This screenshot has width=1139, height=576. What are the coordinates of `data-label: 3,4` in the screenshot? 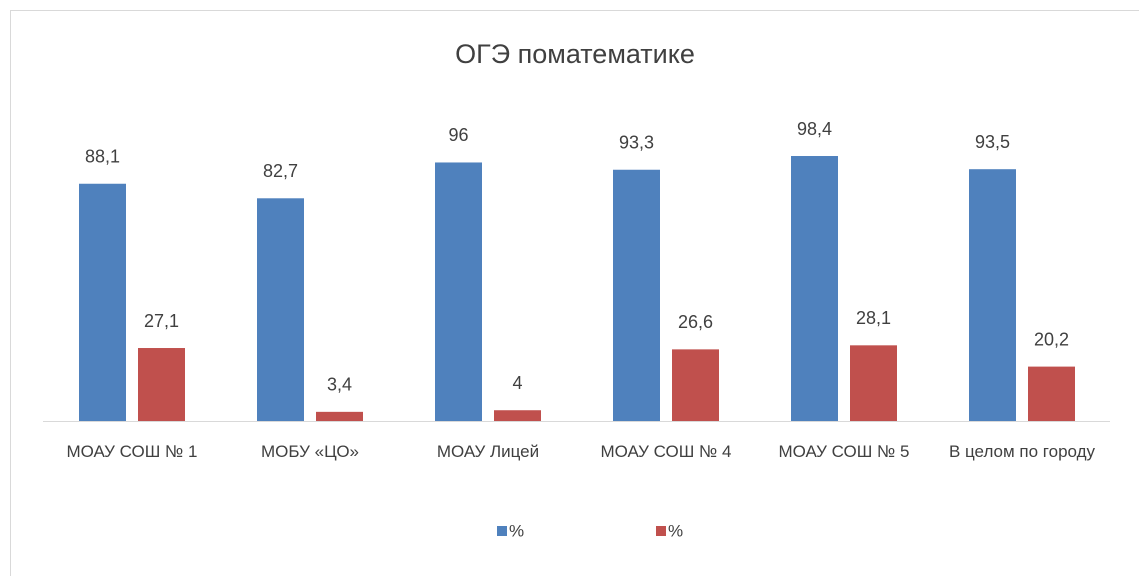 It's located at (339, 385).